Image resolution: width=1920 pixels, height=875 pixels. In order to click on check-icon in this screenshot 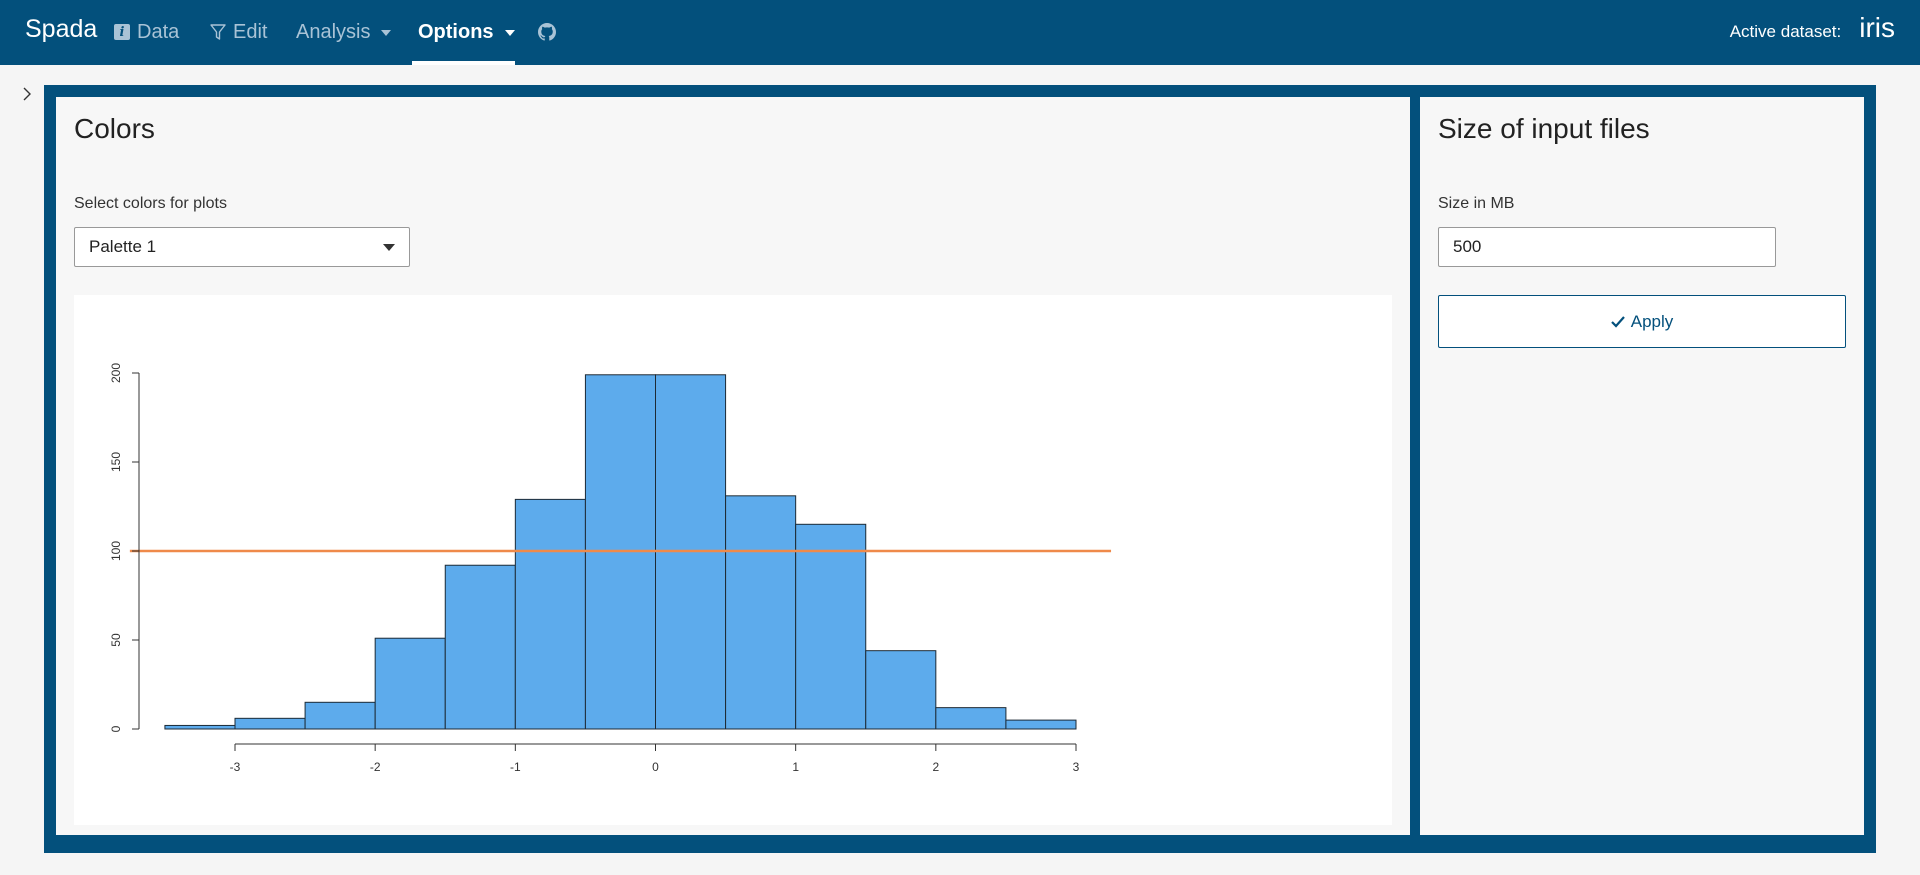, I will do `click(1617, 321)`.